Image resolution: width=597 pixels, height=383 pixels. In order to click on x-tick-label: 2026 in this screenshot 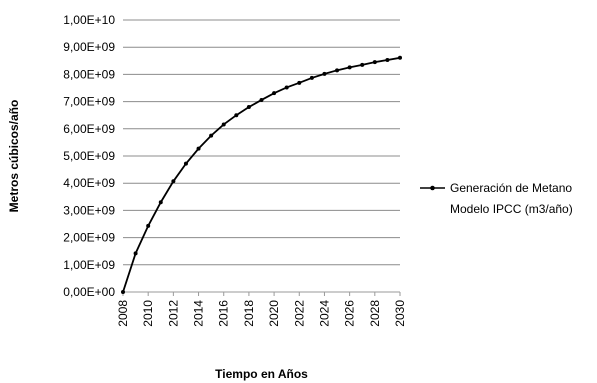, I will do `click(350, 313)`.